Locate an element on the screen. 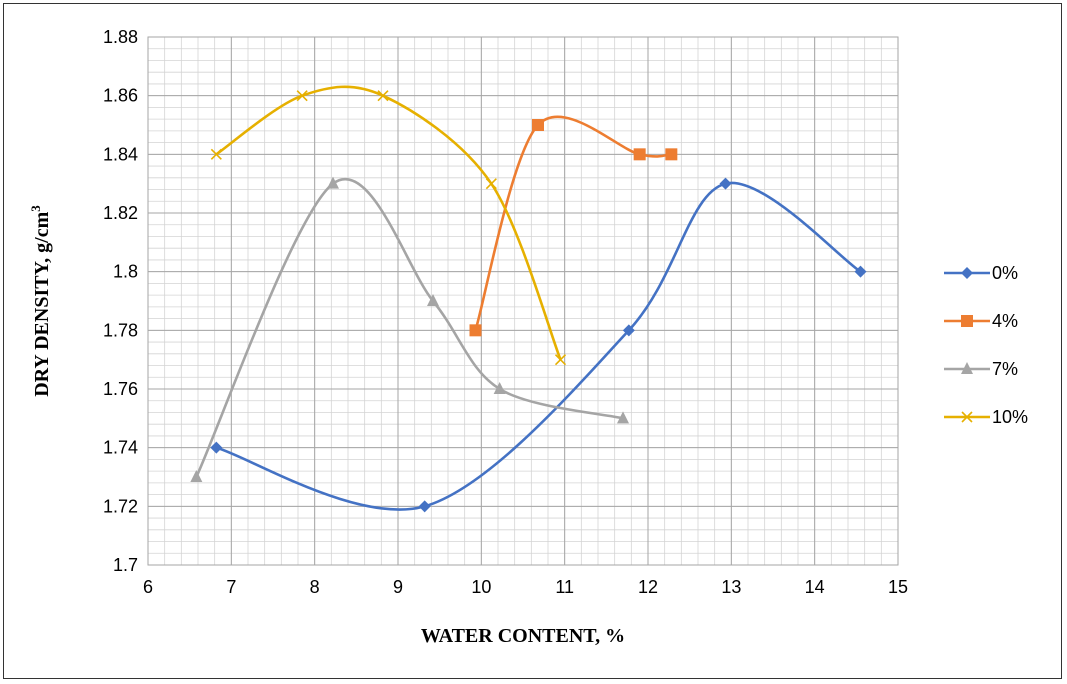 This screenshot has width=1067, height=684. y-axis-title: DRY DENSITY, g/cm3 is located at coordinates (40, 301).